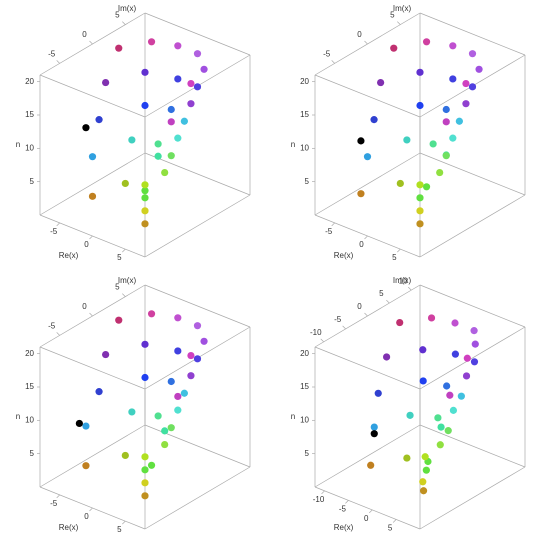 The height and width of the screenshot is (545, 550). Describe the element at coordinates (29, 386) in the screenshot. I see `z-tick-label: 15` at that location.